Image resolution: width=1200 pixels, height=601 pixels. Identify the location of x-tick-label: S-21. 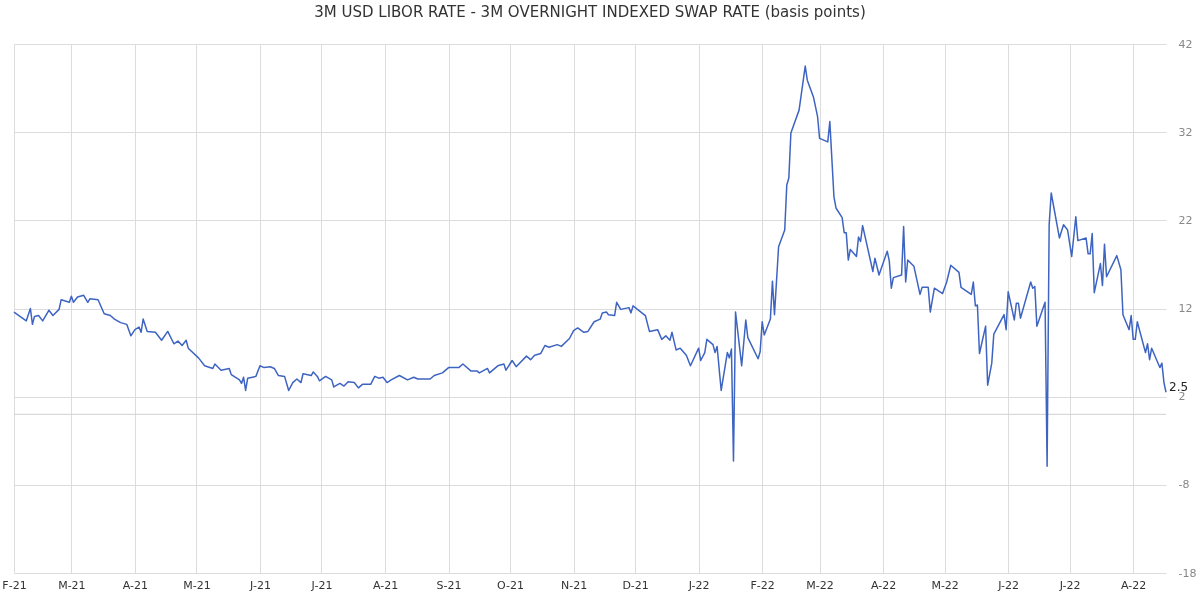
(449, 585).